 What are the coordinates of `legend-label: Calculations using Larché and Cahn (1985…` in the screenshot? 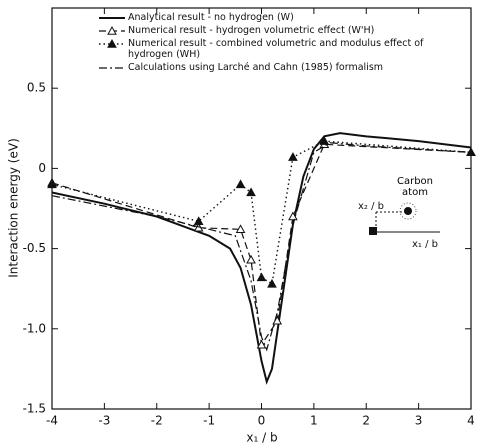 It's located at (256, 67).